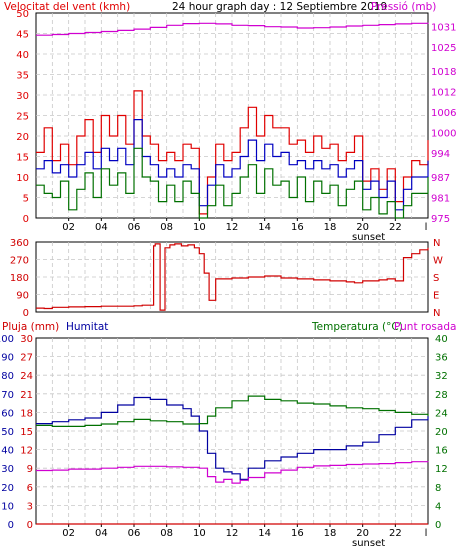 The height and width of the screenshot is (558, 459). What do you see at coordinates (443, 124) in the screenshot?
I see `pressure-y-axis: 975 981 987 994 1000 1006 1012 1018 1025 1031` at bounding box center [443, 124].